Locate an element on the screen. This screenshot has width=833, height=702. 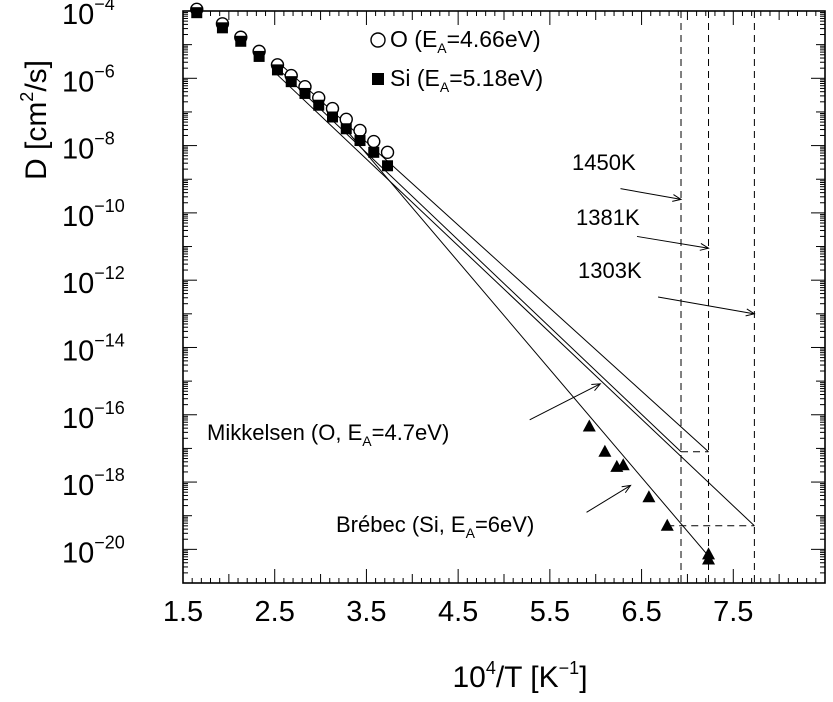
annotation-label: 1450K is located at coordinates (604, 162).